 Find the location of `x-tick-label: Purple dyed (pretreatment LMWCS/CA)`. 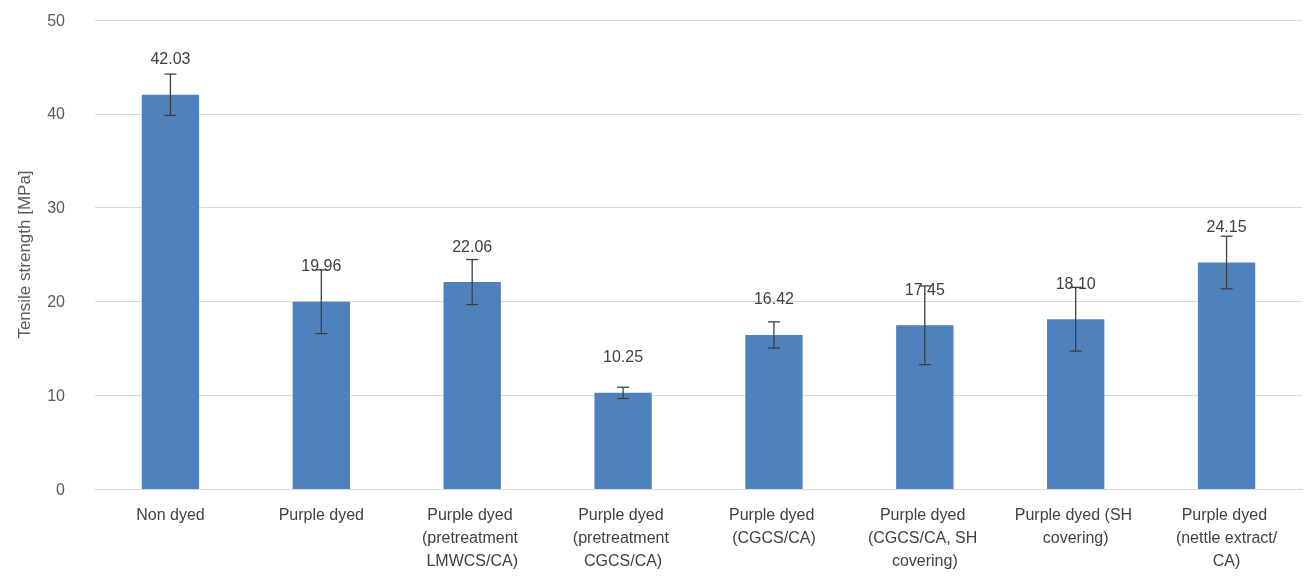

x-tick-label: Purple dyed (pretreatment LMWCS/CA) is located at coordinates (472, 537).